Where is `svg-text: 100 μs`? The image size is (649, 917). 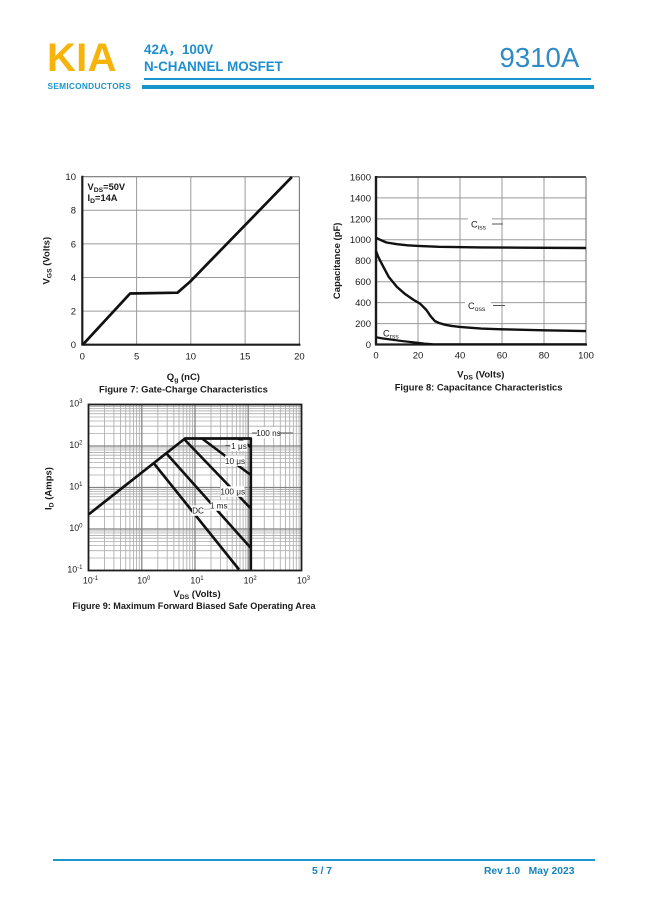 svg-text: 100 μs is located at coordinates (232, 492).